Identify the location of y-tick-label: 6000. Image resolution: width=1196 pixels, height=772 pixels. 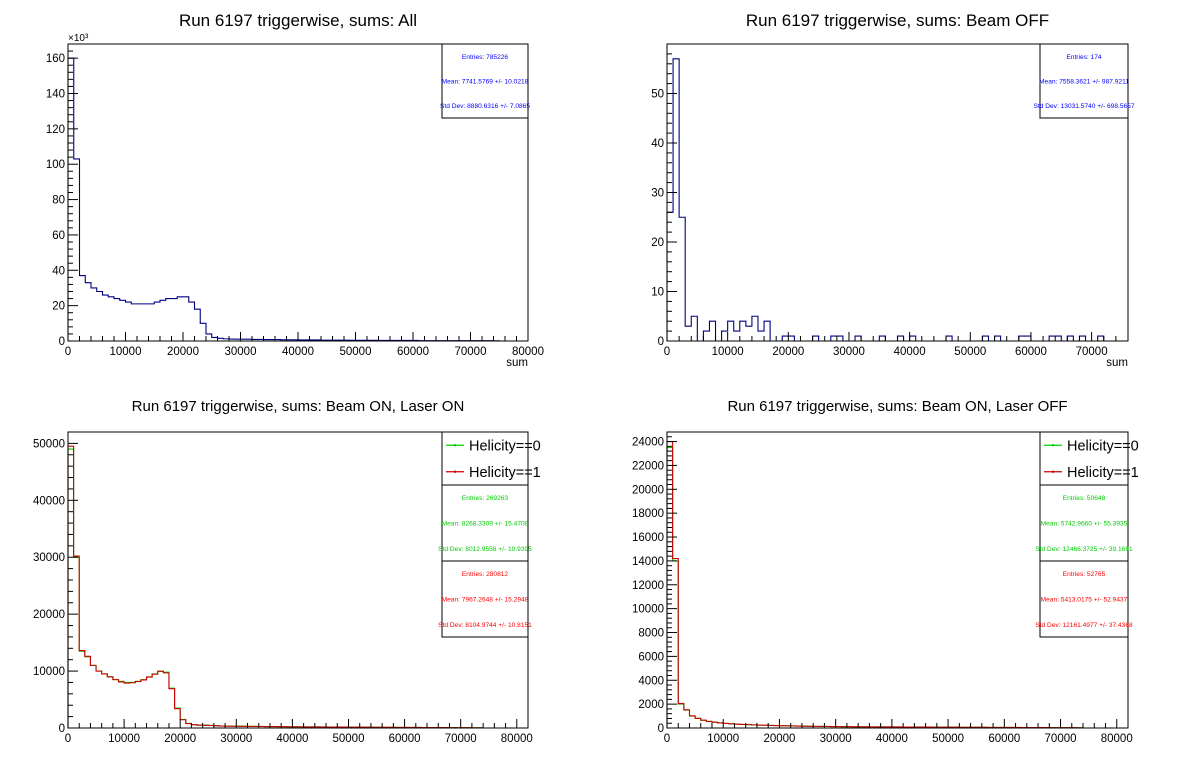
(651, 657).